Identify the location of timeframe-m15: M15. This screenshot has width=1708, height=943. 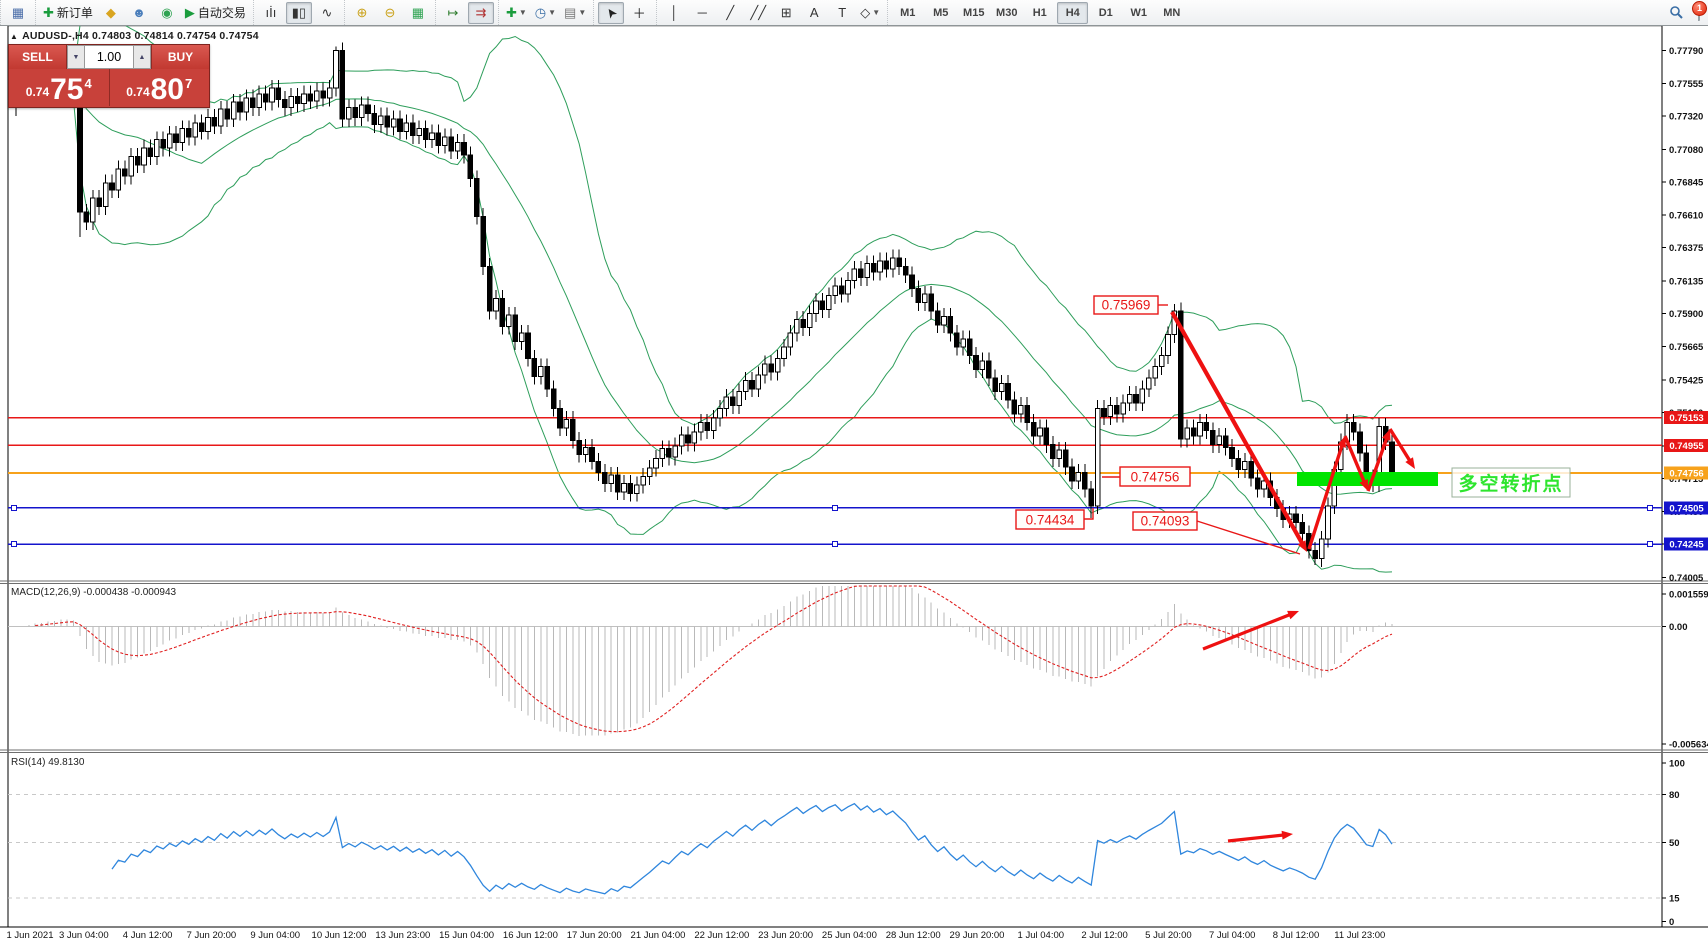
(974, 12).